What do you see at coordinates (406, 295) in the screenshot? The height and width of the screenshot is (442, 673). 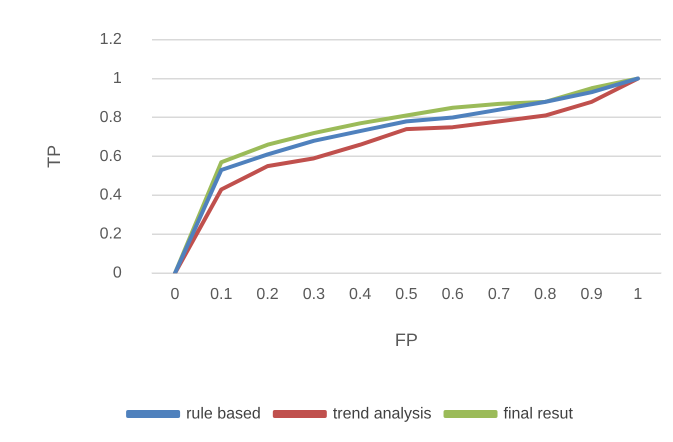 I see `x-tick-label: 0.5` at bounding box center [406, 295].